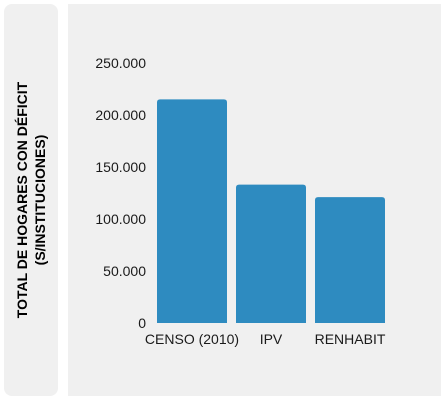 The image size is (445, 400). What do you see at coordinates (271, 339) in the screenshot?
I see `x-tick-label: IPV` at bounding box center [271, 339].